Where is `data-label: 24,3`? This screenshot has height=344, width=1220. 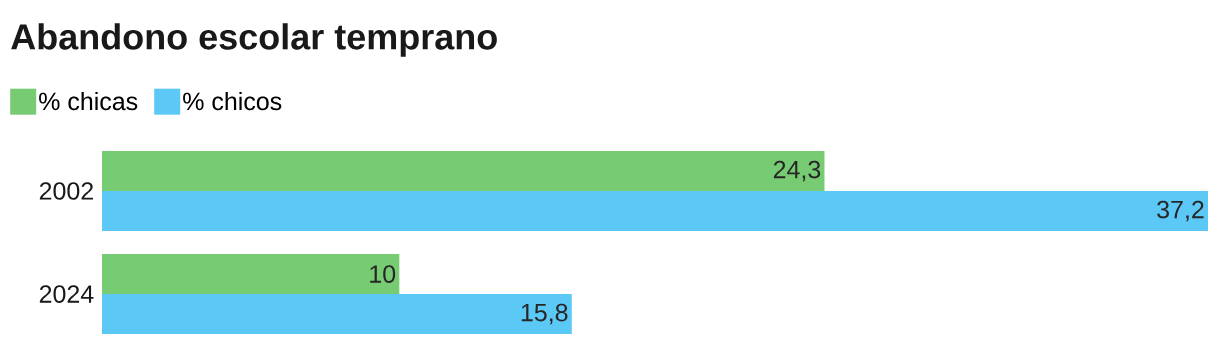
data-label: 24,3 is located at coordinates (797, 171).